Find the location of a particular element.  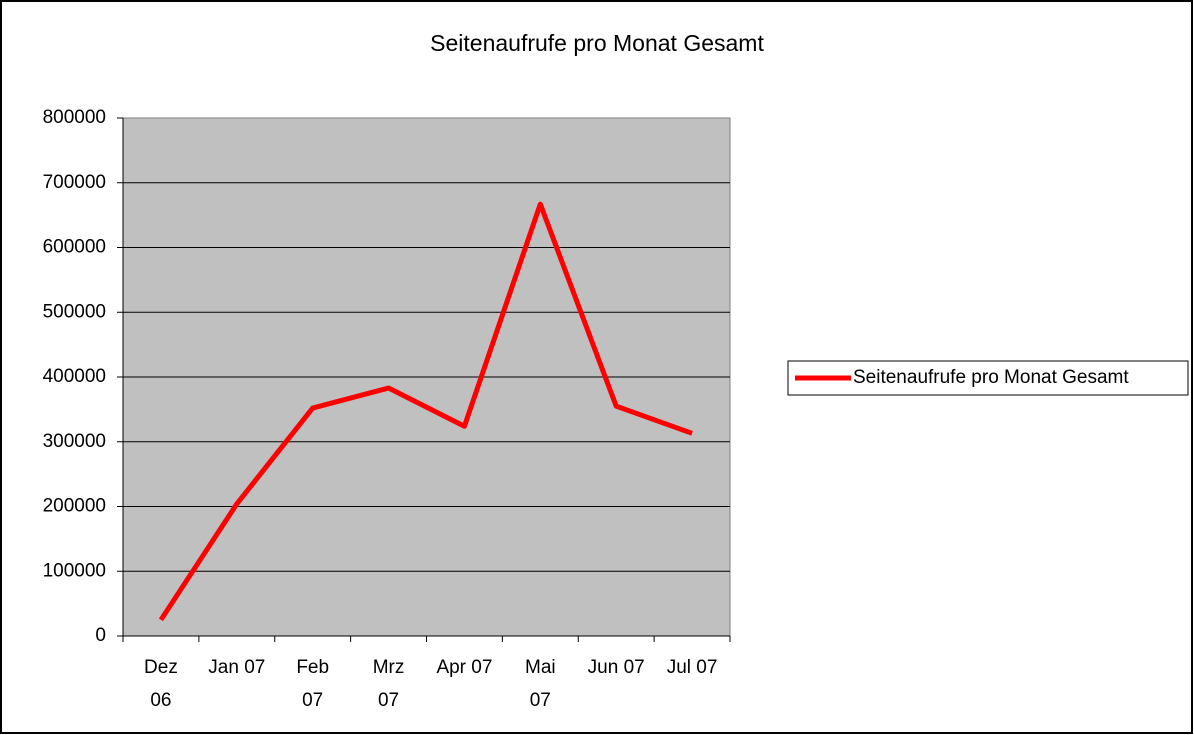

x-tick-label: Mrz 07 is located at coordinates (389, 684).